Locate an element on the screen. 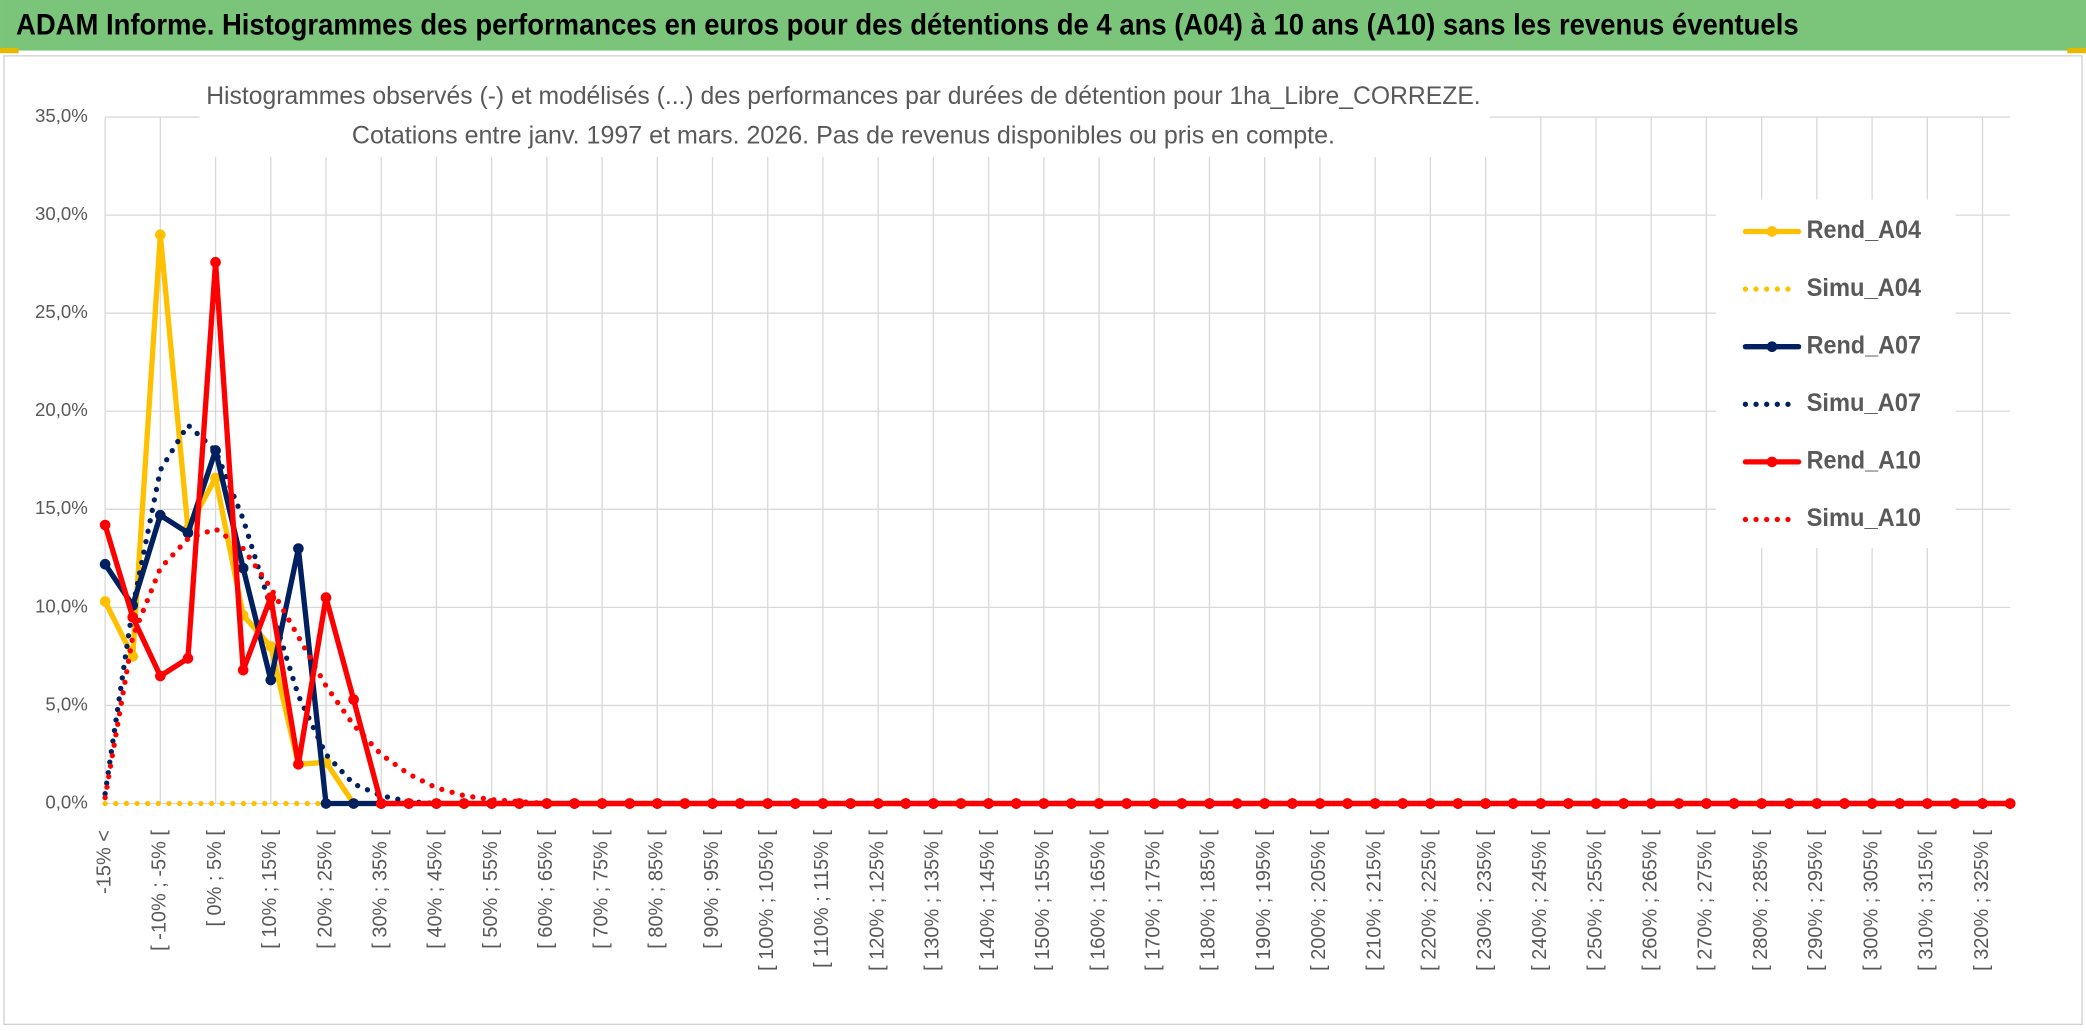 The image size is (2086, 1031). x-tick-label: [ 260% ; 265% [ is located at coordinates (1650, 900).